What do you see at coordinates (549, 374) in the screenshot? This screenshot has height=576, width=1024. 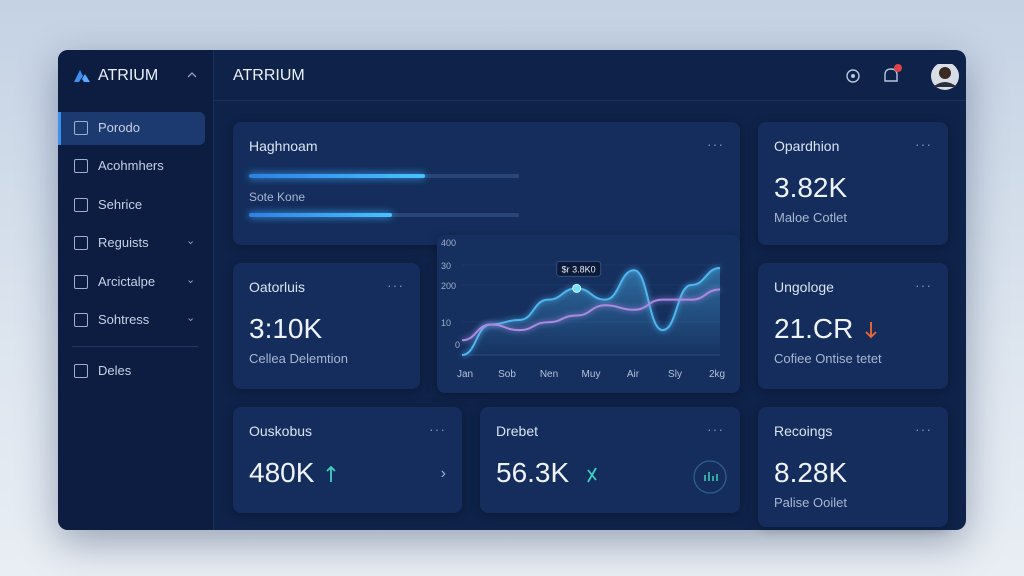 I see `x-tick-label: Nen` at bounding box center [549, 374].